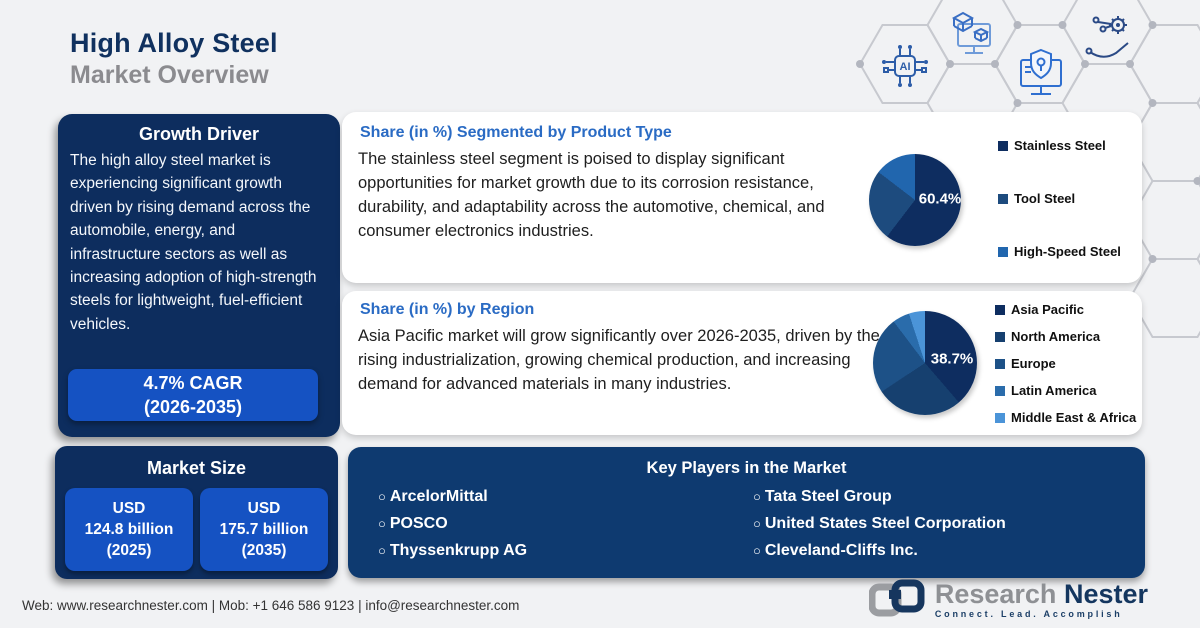 The height and width of the screenshot is (628, 1200). Describe the element at coordinates (1105, 594) in the screenshot. I see `logo-word-nester: Nester` at that location.